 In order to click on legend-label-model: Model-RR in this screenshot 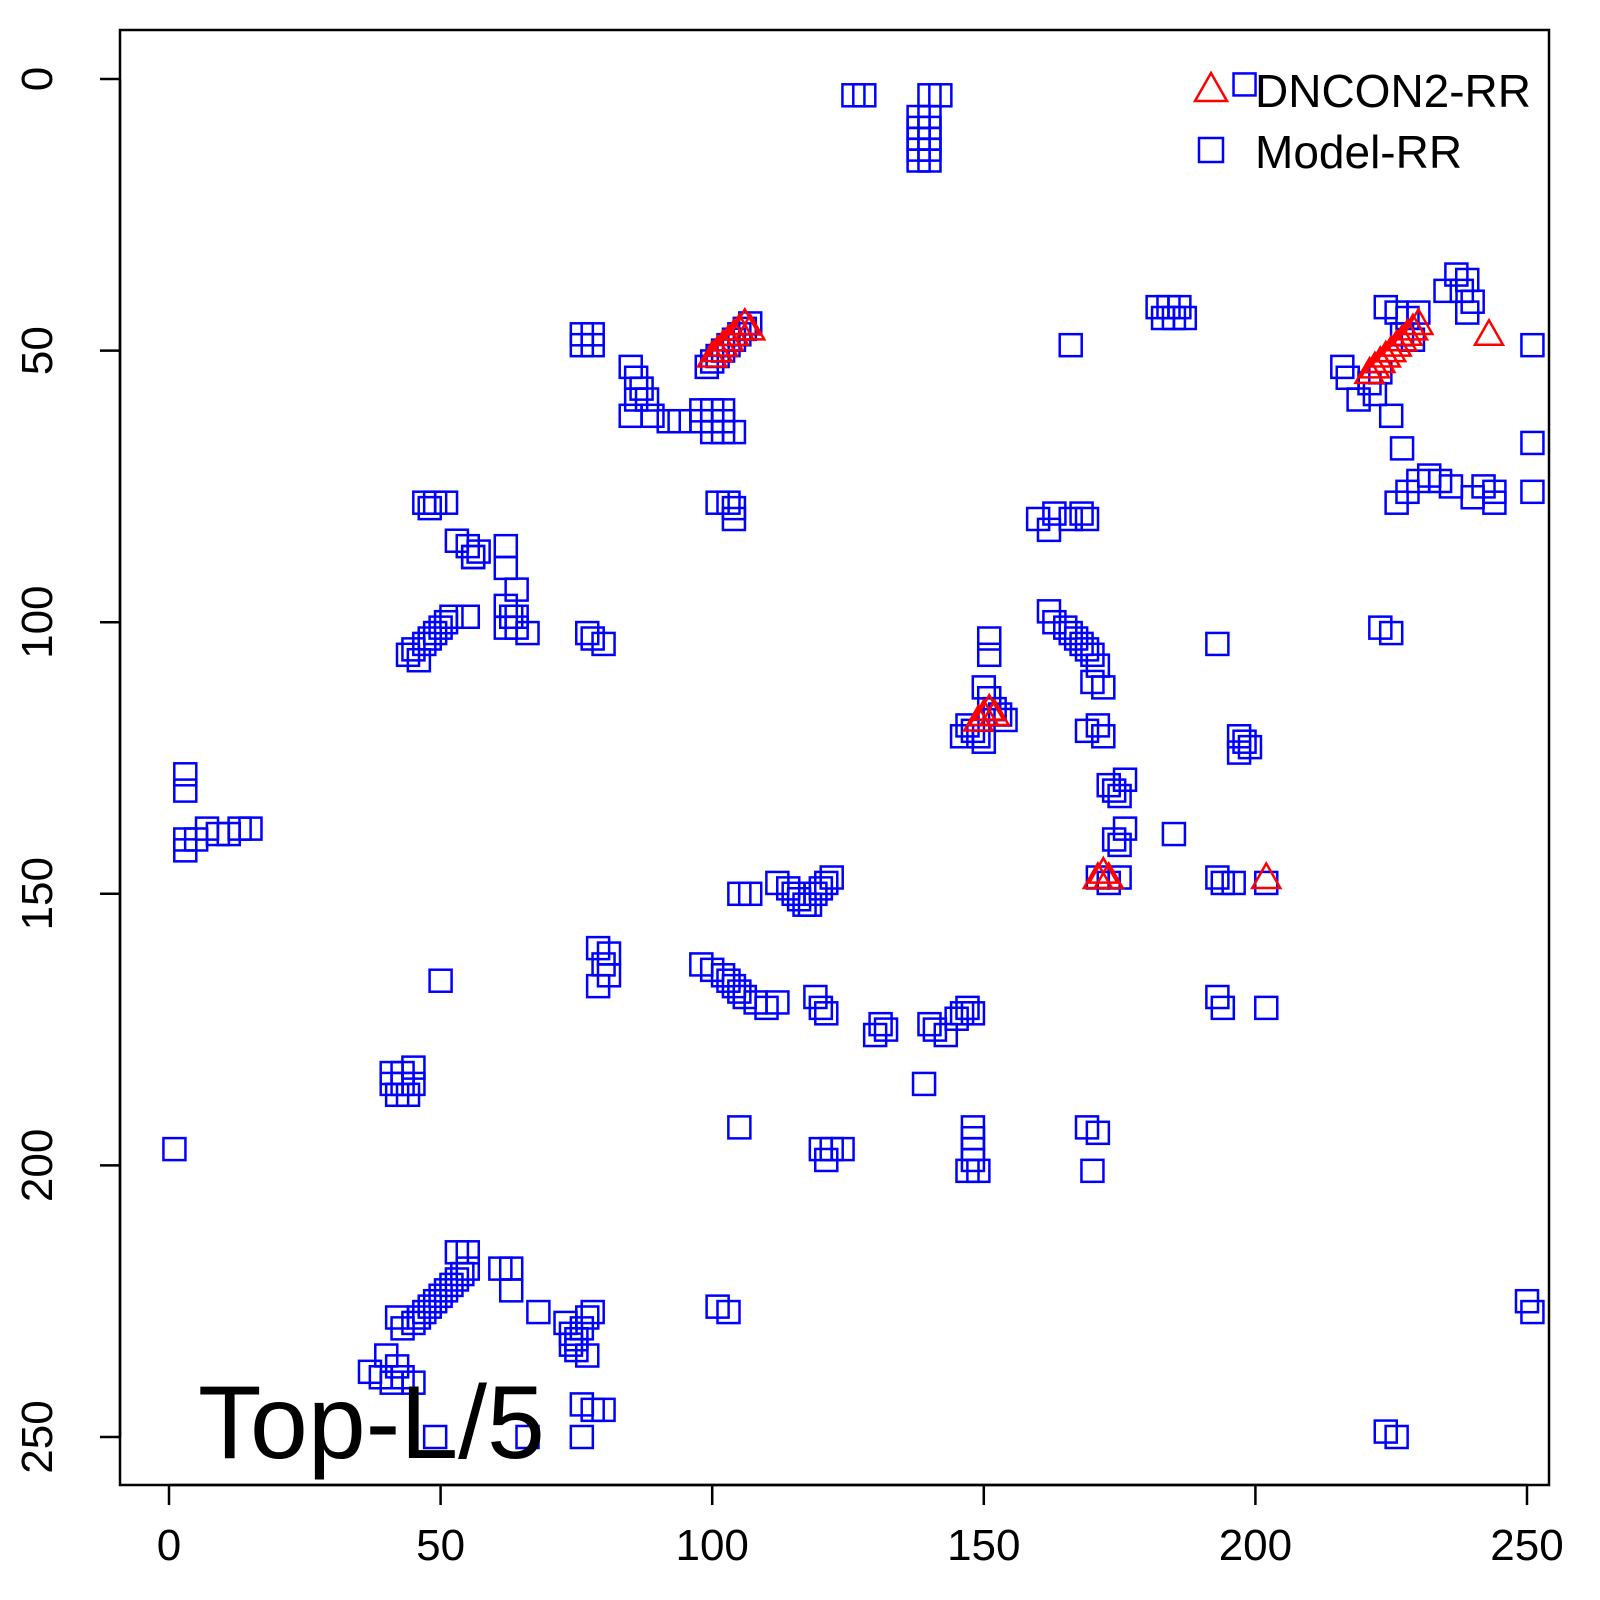, I will do `click(1358, 152)`.